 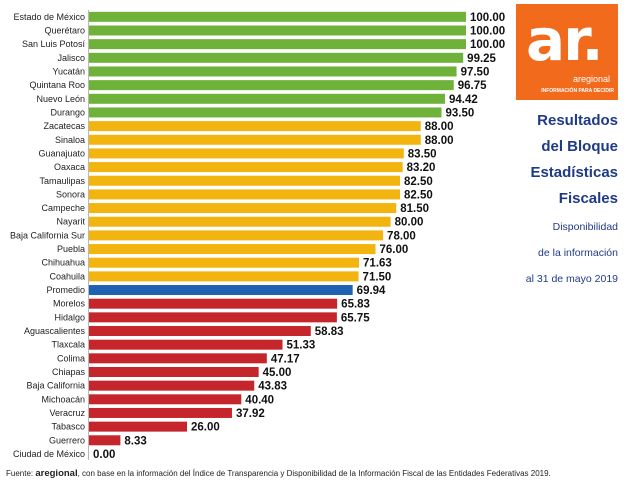 What do you see at coordinates (463, 100) in the screenshot?
I see `value-label: 94.42` at bounding box center [463, 100].